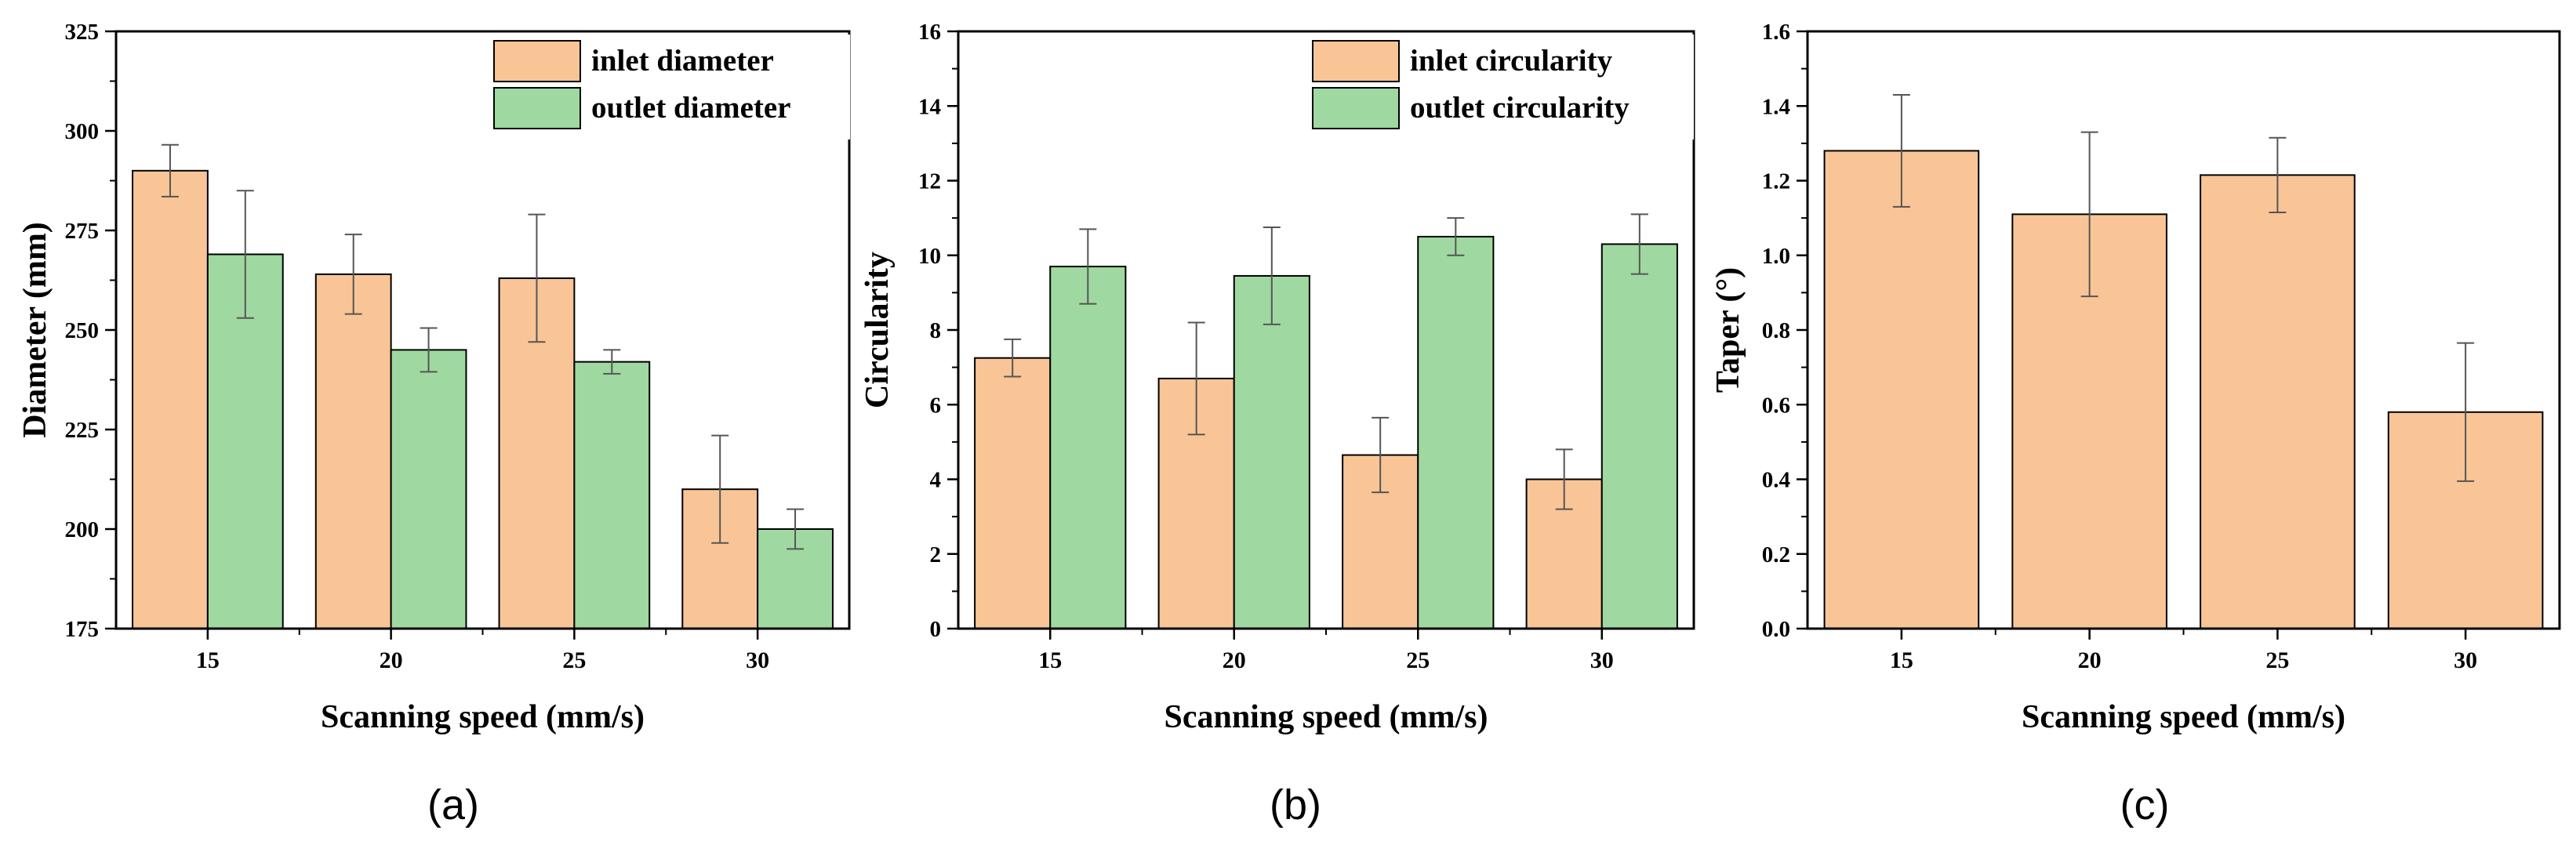 This screenshot has width=2576, height=852. What do you see at coordinates (1776, 405) in the screenshot?
I see `y-tick-label: 0.6` at bounding box center [1776, 405].